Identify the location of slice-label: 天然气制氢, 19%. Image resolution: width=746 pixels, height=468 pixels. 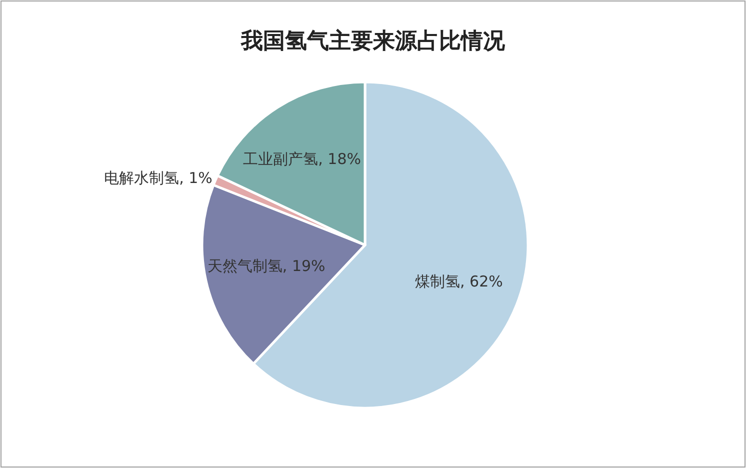
(266, 266).